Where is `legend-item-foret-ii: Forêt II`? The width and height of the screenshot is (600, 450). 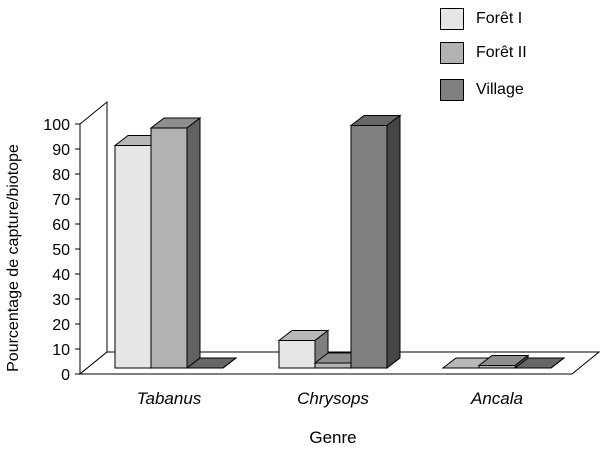
legend-item-foret-ii: Forêt II is located at coordinates (483, 53).